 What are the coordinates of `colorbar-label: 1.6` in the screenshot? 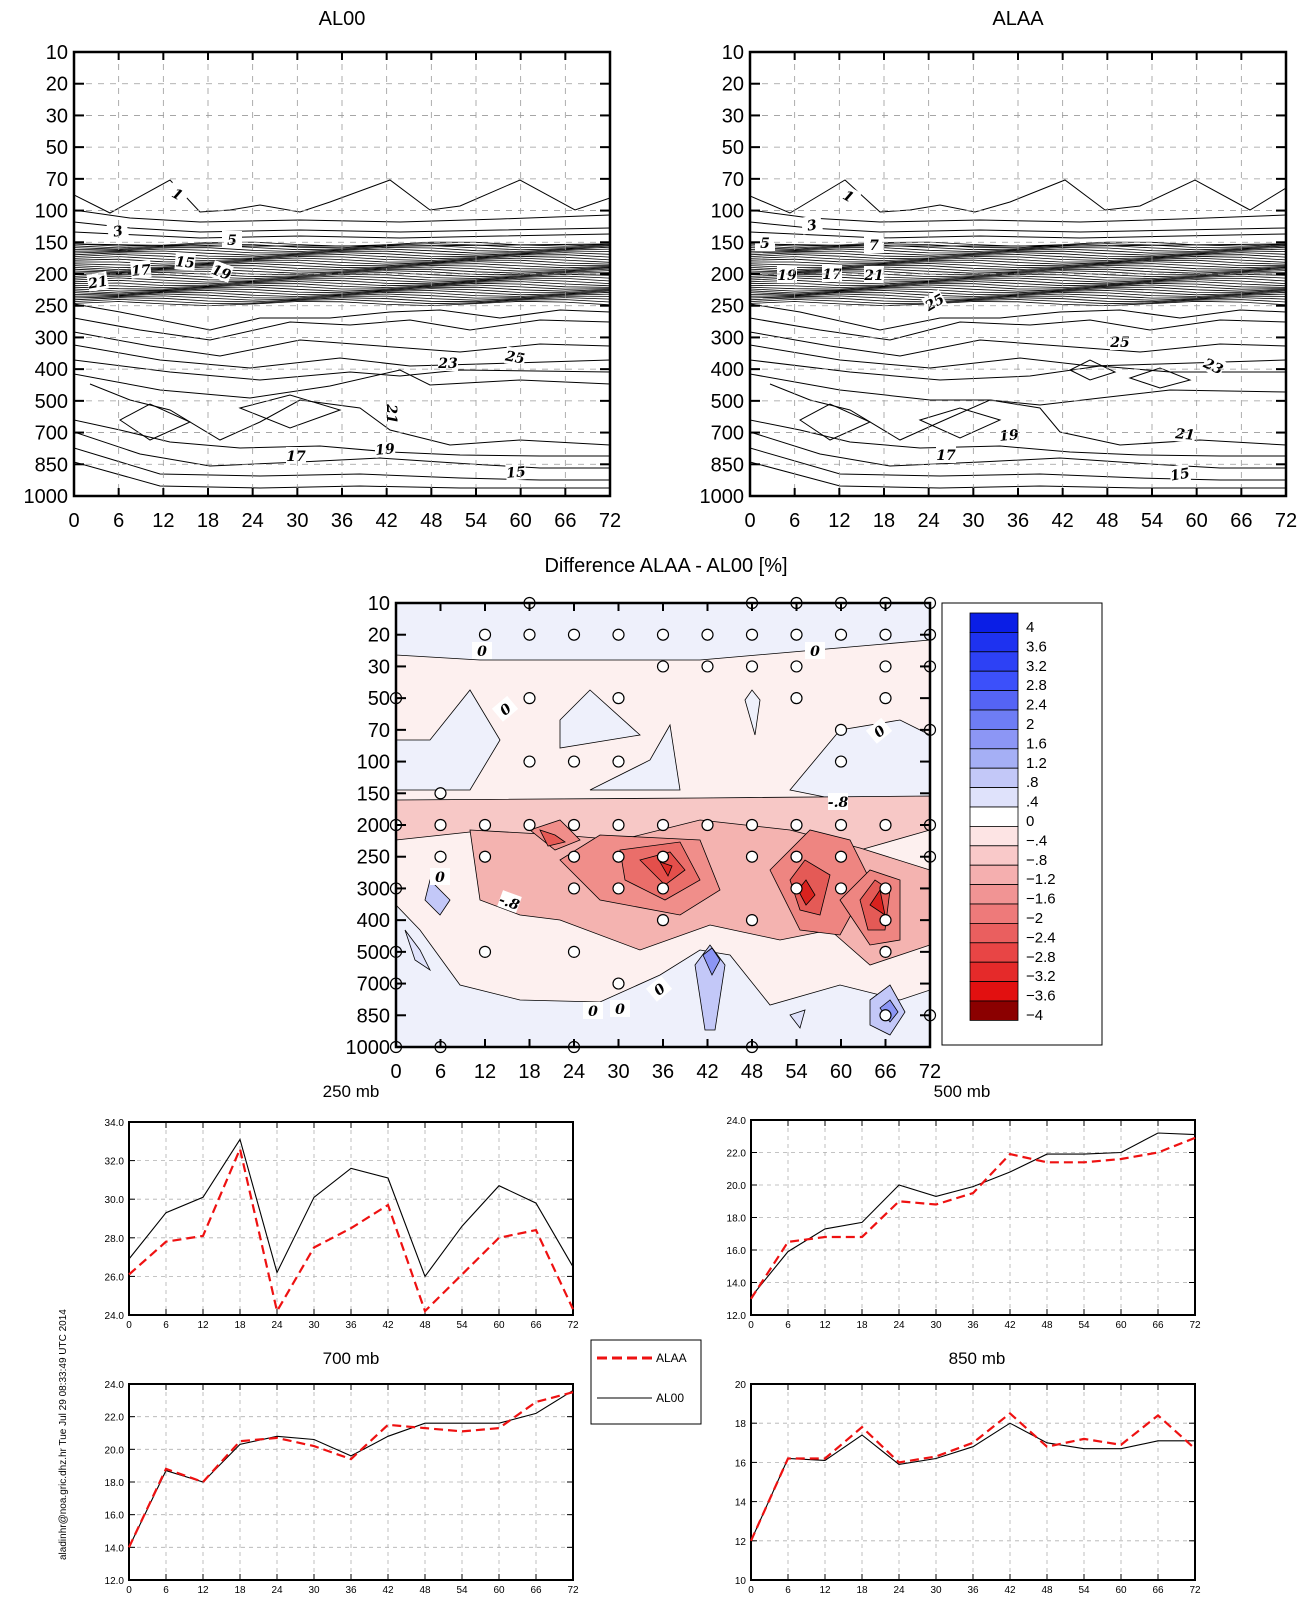 It's located at (1036, 743).